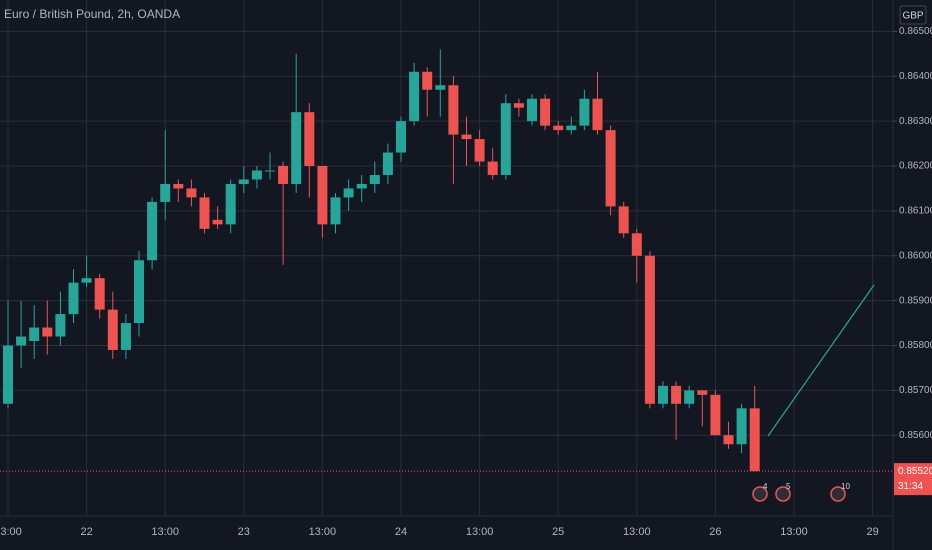 The width and height of the screenshot is (932, 550). Describe the element at coordinates (788, 486) in the screenshot. I see `event-count: 5` at that location.